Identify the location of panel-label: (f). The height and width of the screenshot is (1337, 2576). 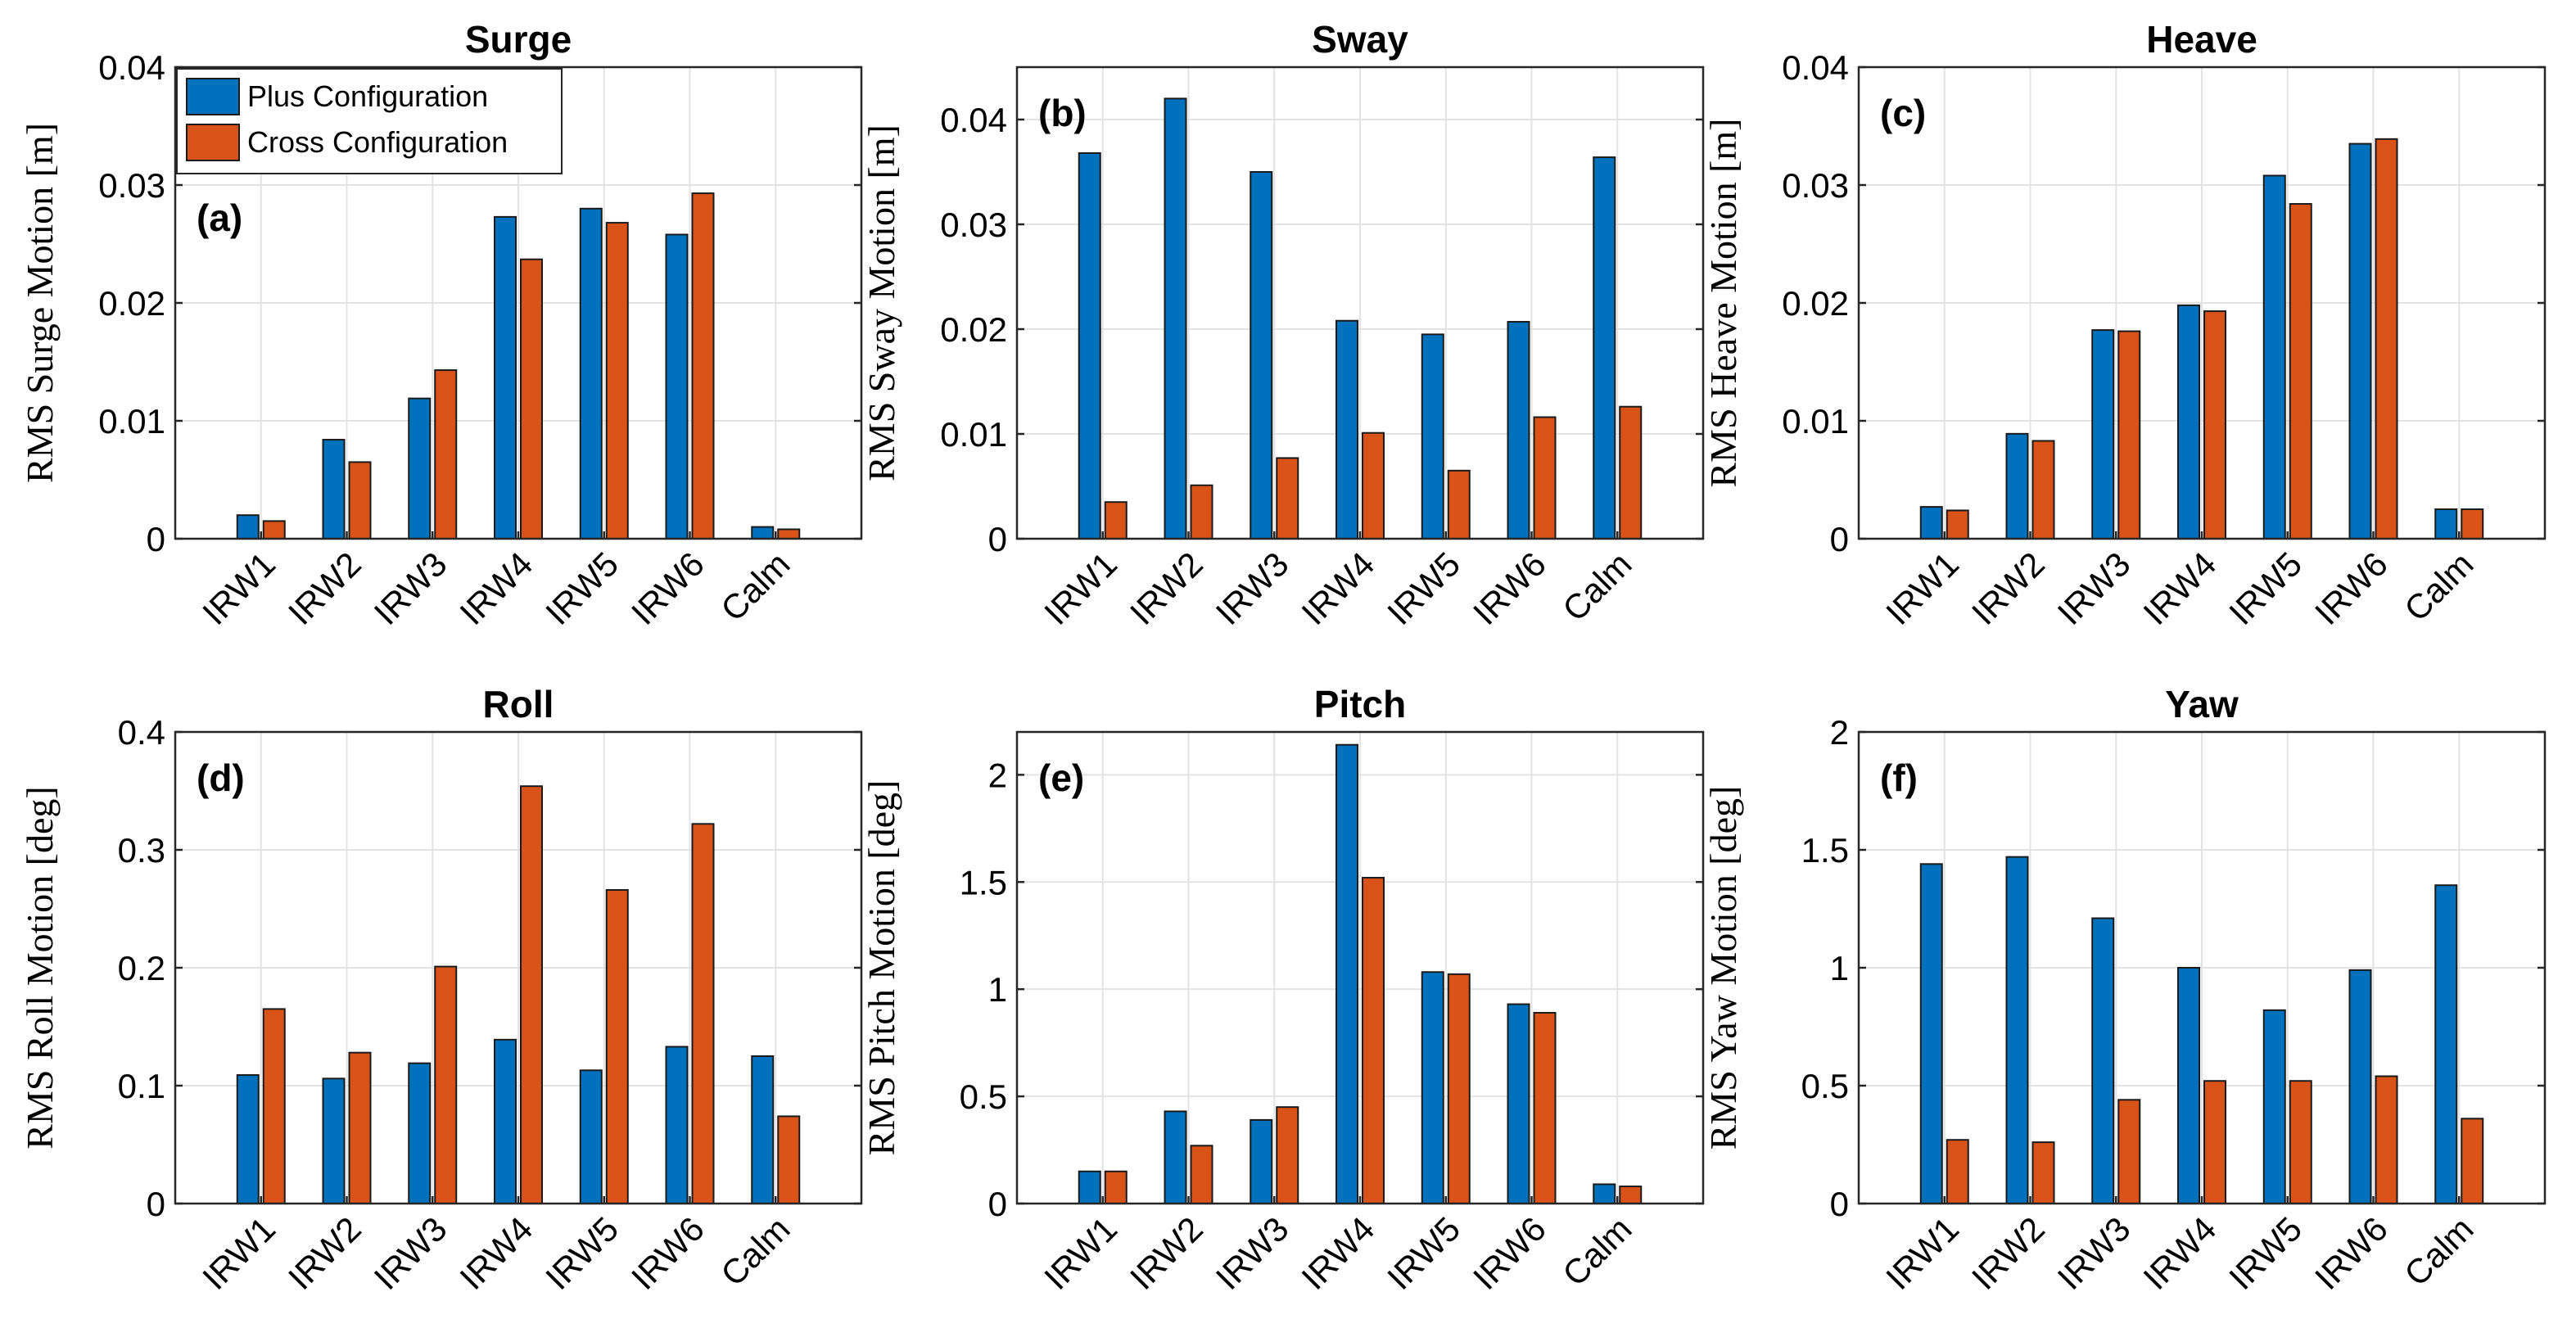
(1899, 778).